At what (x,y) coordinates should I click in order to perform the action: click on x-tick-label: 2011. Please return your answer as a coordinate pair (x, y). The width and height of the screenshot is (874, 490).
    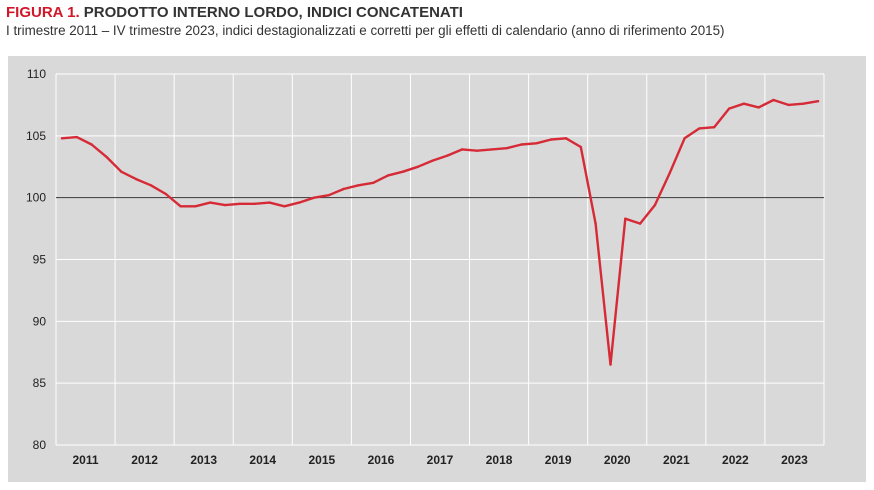
    Looking at the image, I should click on (86, 460).